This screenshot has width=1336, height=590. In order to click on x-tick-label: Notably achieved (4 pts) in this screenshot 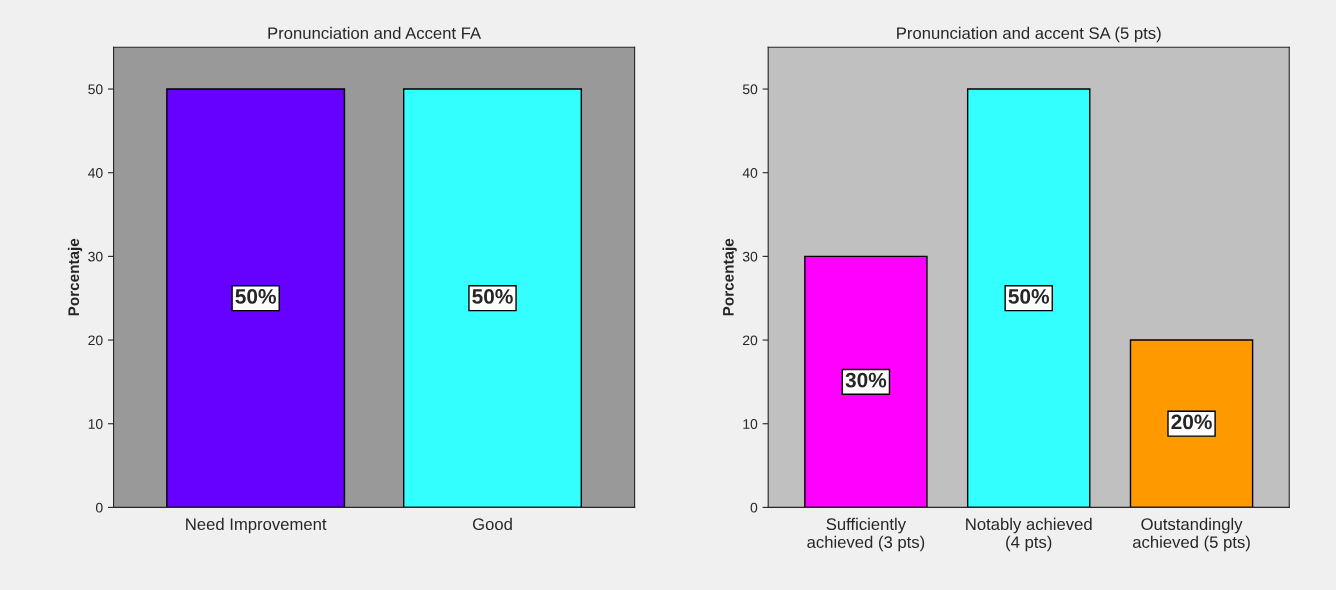, I will do `click(1029, 534)`.